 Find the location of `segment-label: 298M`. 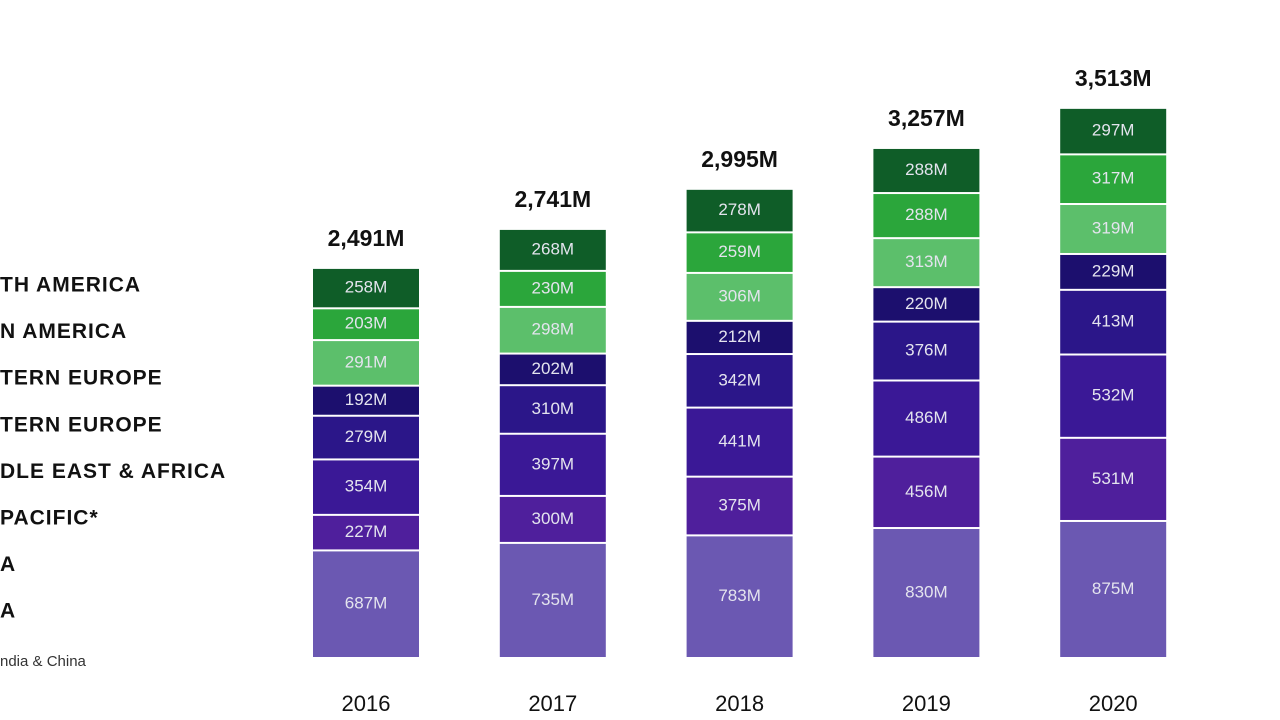

segment-label: 298M is located at coordinates (553, 329).